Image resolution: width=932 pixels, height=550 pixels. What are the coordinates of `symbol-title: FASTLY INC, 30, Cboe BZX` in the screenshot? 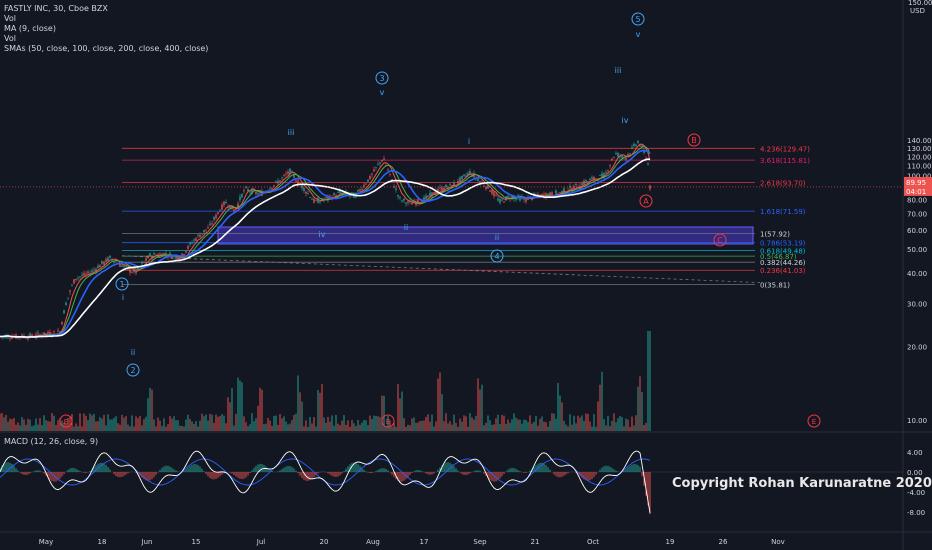 It's located at (56, 8).